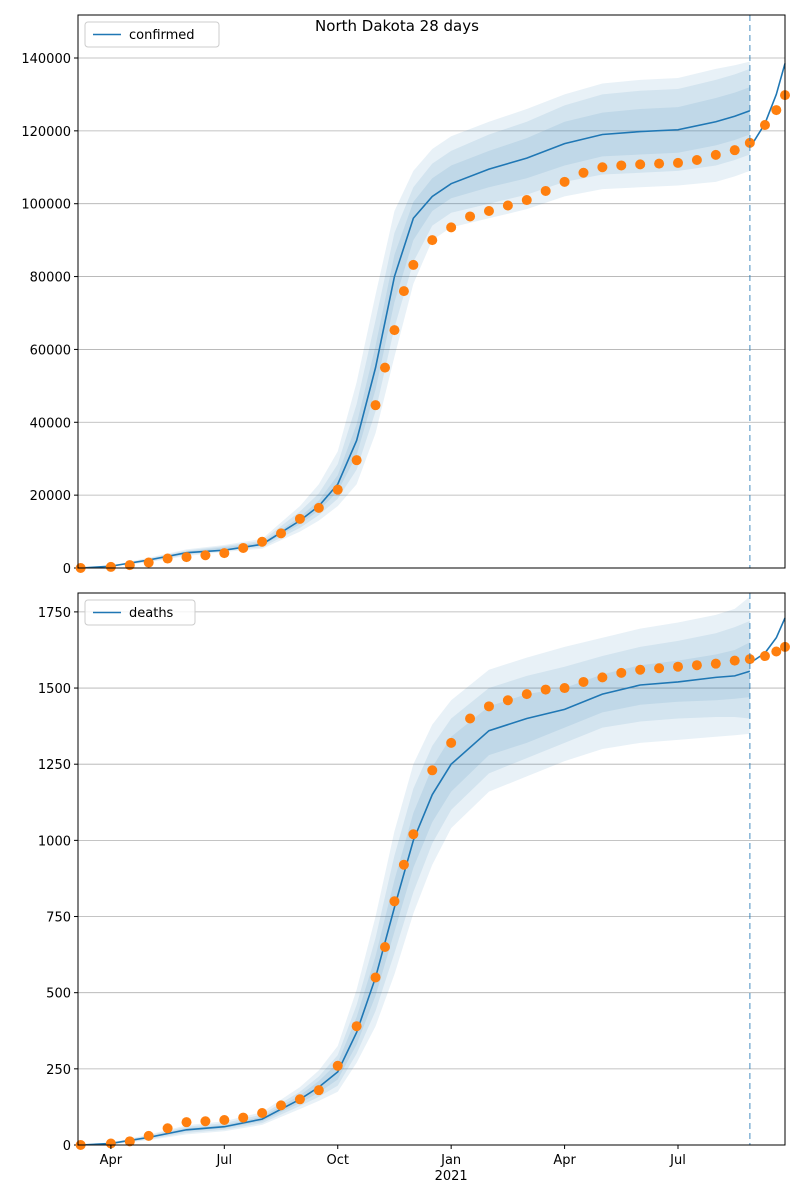  Describe the element at coordinates (46, 132) in the screenshot. I see `y-tick-label: 120000` at that location.